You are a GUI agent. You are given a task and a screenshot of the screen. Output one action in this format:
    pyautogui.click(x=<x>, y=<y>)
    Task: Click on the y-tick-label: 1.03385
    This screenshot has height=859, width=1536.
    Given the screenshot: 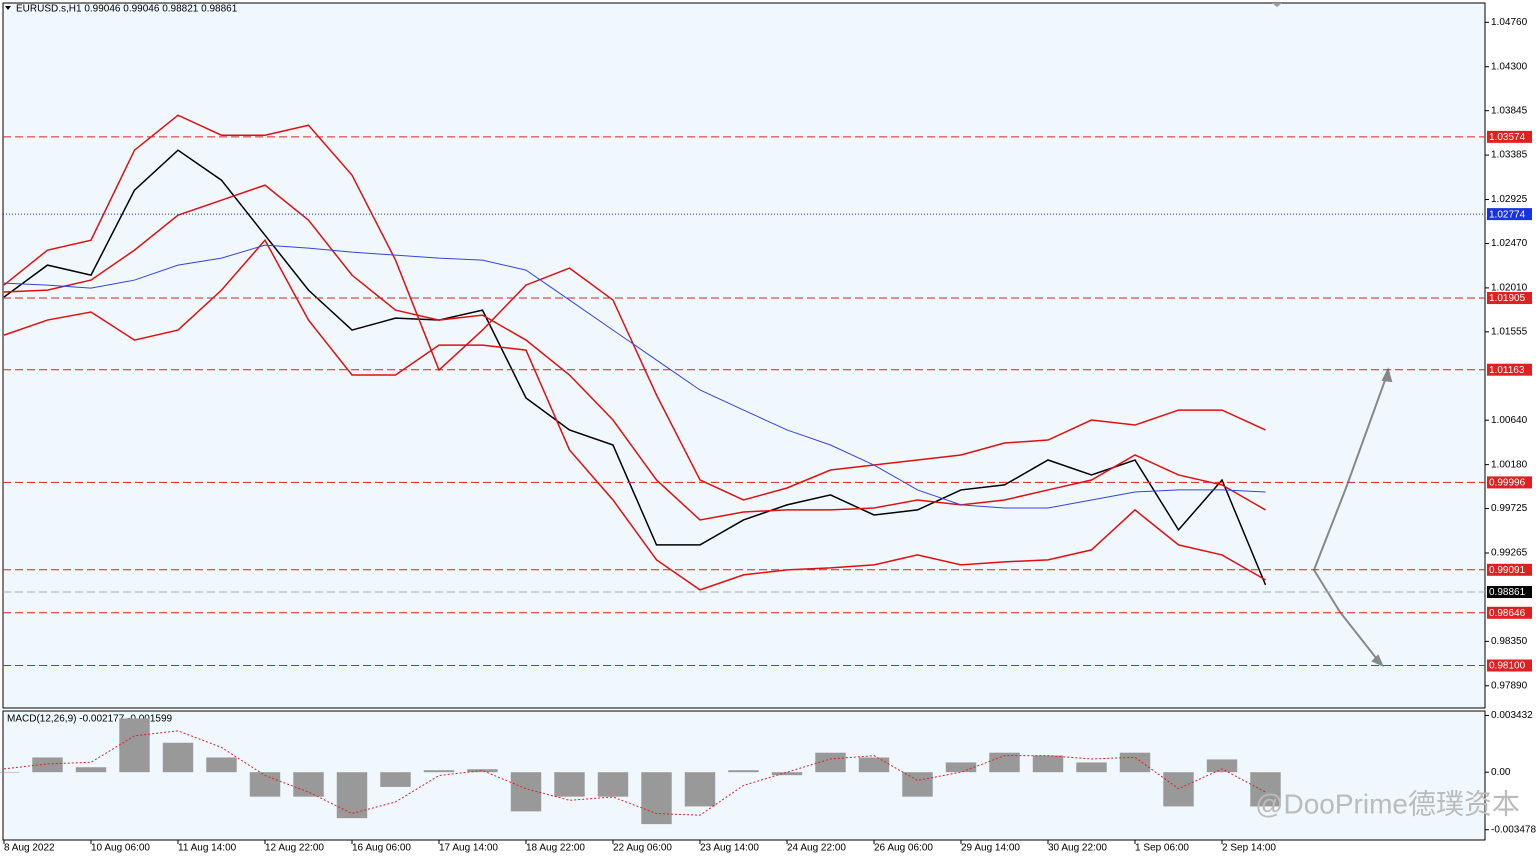 What is the action you would take?
    pyautogui.click(x=1509, y=155)
    